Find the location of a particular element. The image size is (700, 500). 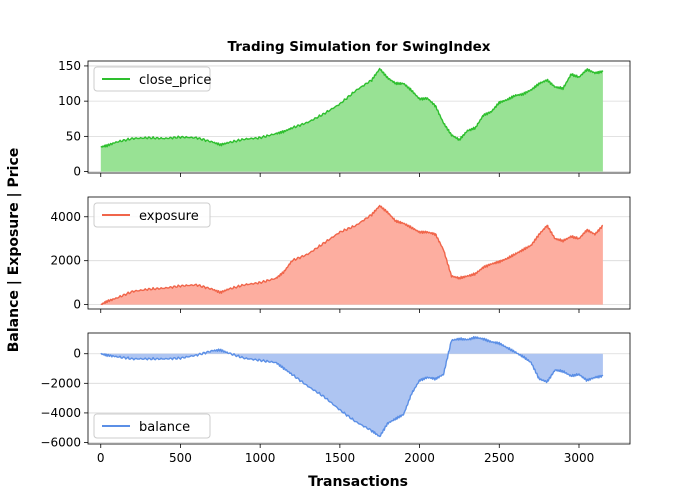

y-tick-label: −2000 is located at coordinates (60, 383).